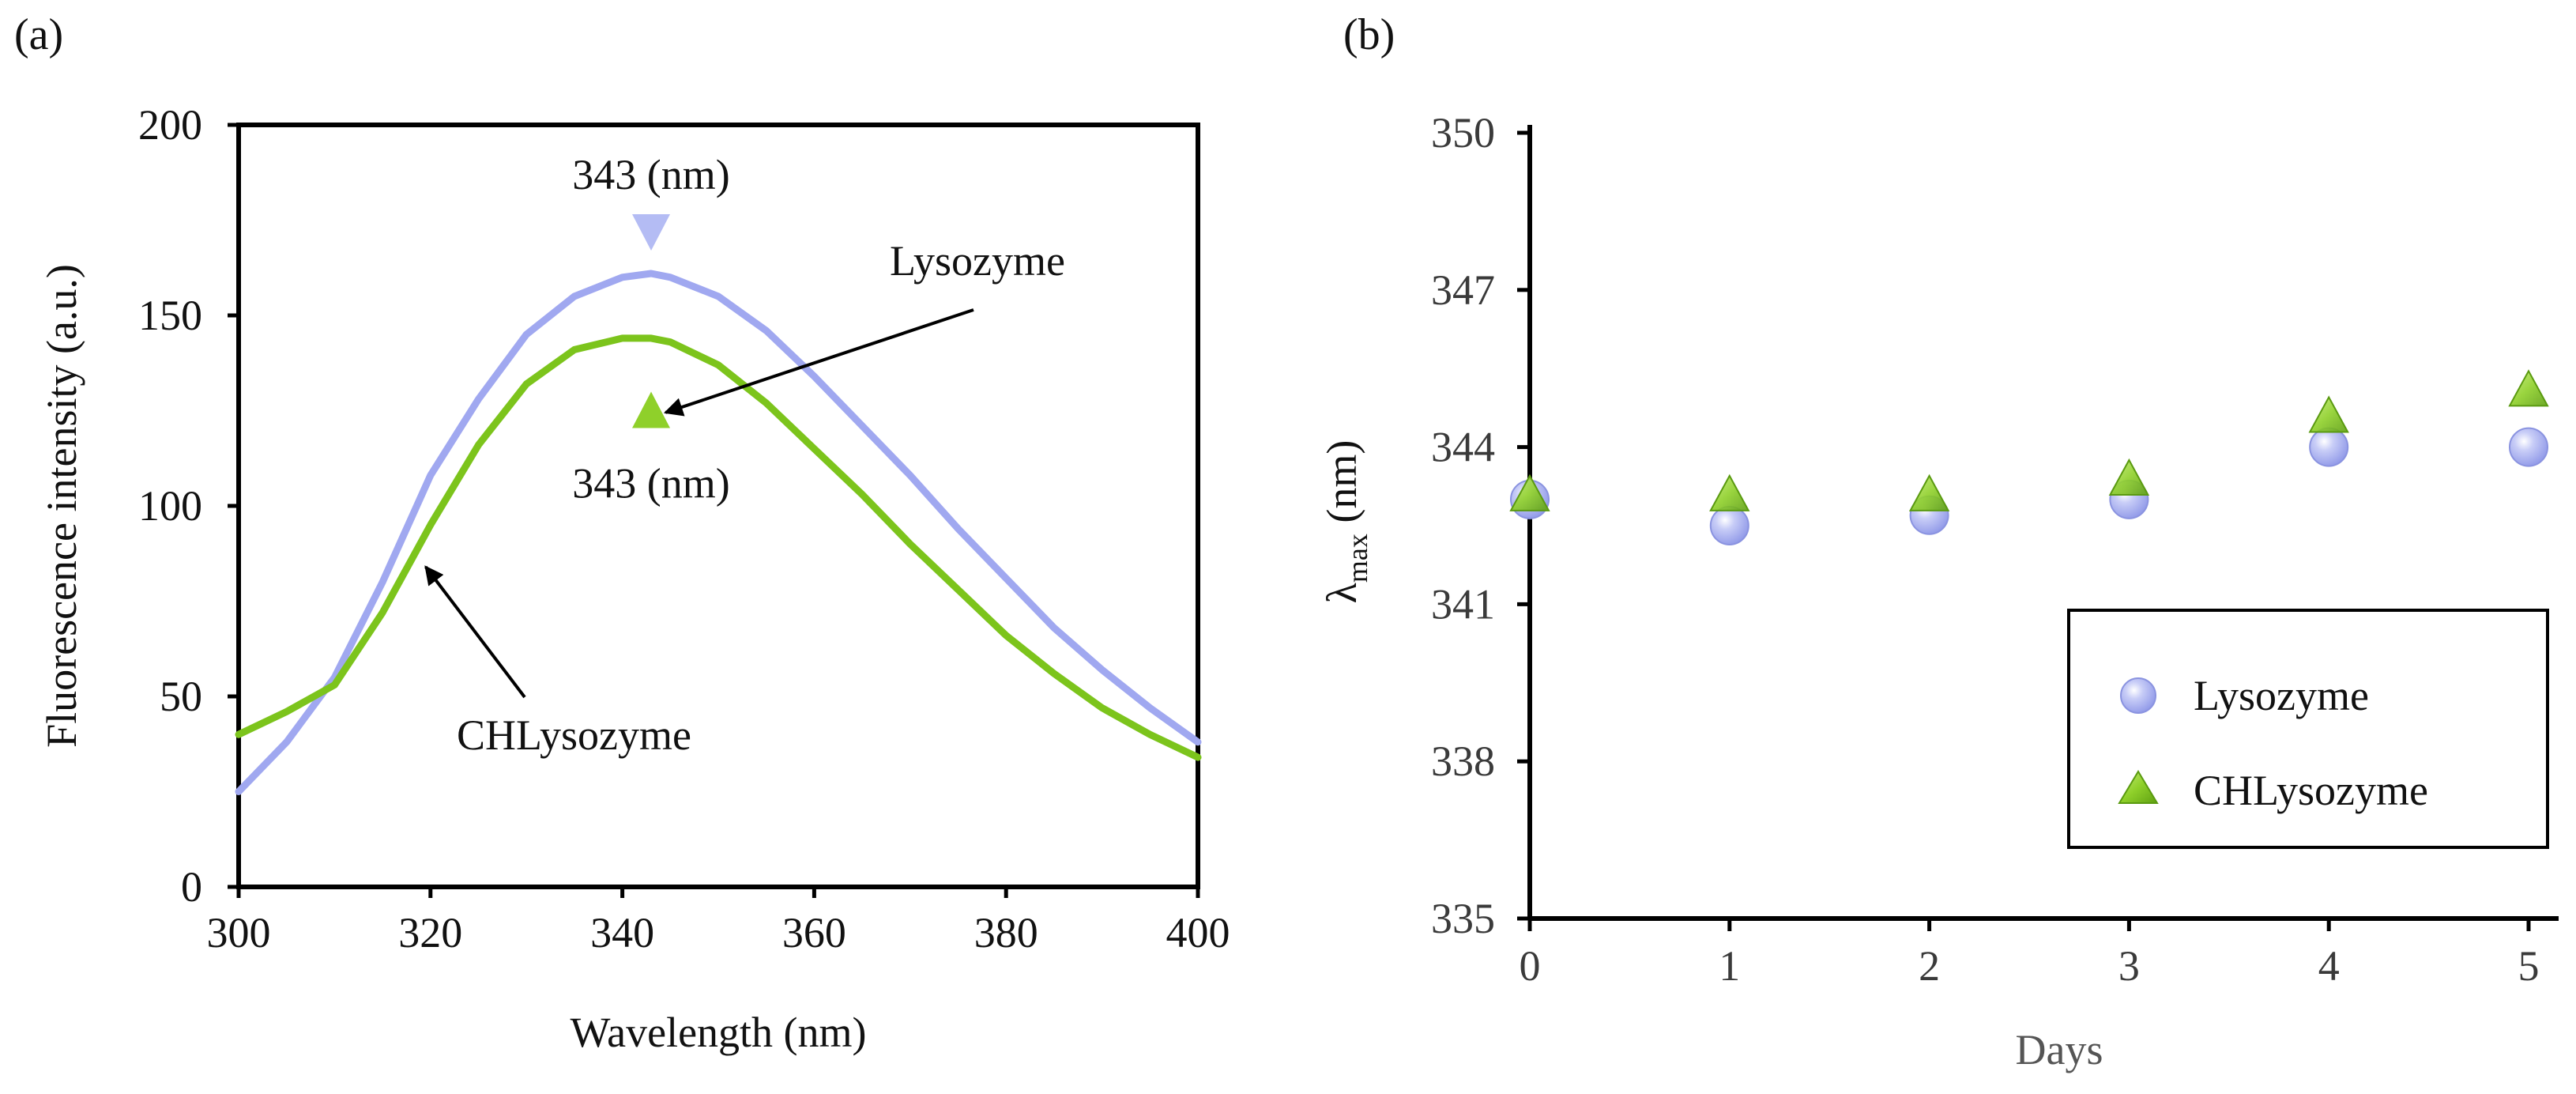  Describe the element at coordinates (170, 125) in the screenshot. I see `panel-a-y-tick-label: 200` at that location.